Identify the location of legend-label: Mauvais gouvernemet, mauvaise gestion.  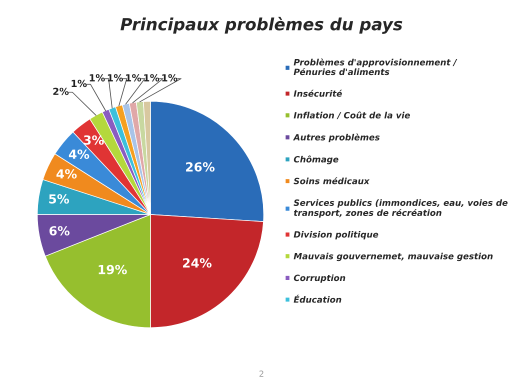
(393, 257).